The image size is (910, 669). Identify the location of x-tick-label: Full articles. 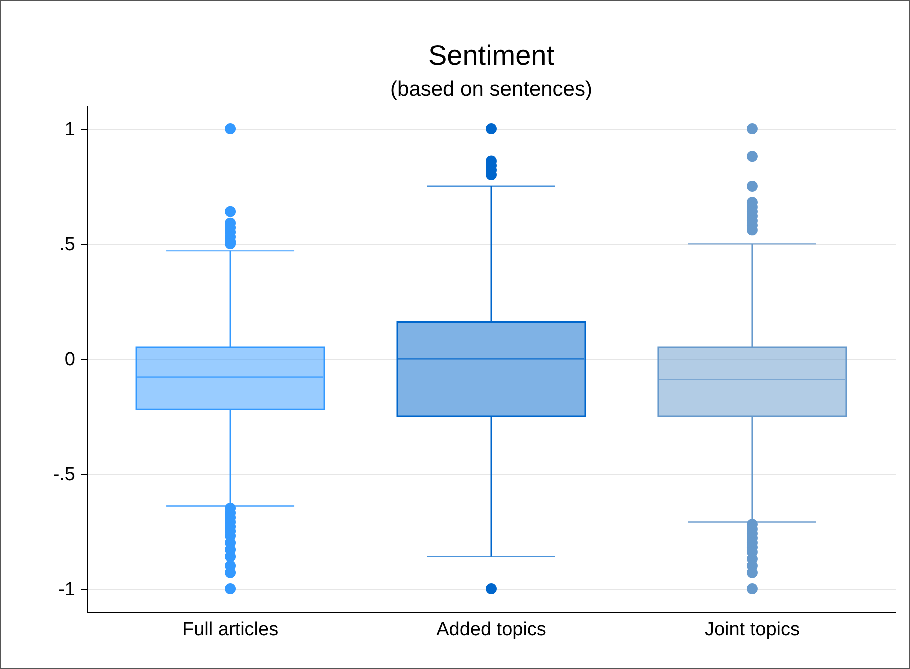
(230, 630).